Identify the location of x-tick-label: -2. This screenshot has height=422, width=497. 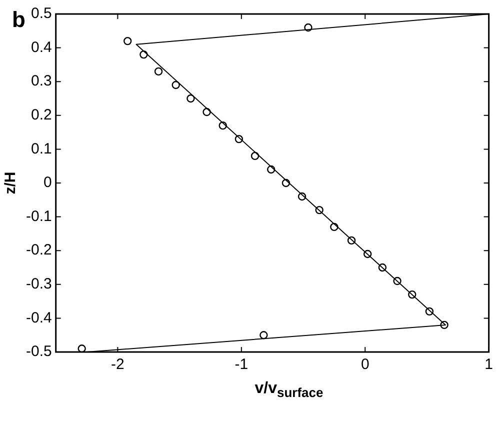
(117, 365).